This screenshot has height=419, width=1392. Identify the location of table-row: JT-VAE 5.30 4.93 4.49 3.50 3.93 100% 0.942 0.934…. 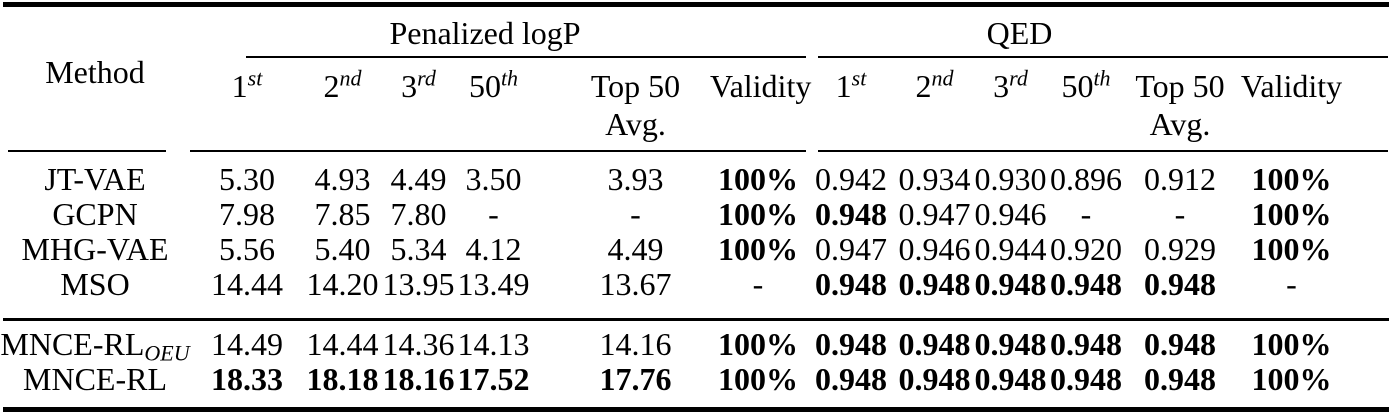
(673, 179).